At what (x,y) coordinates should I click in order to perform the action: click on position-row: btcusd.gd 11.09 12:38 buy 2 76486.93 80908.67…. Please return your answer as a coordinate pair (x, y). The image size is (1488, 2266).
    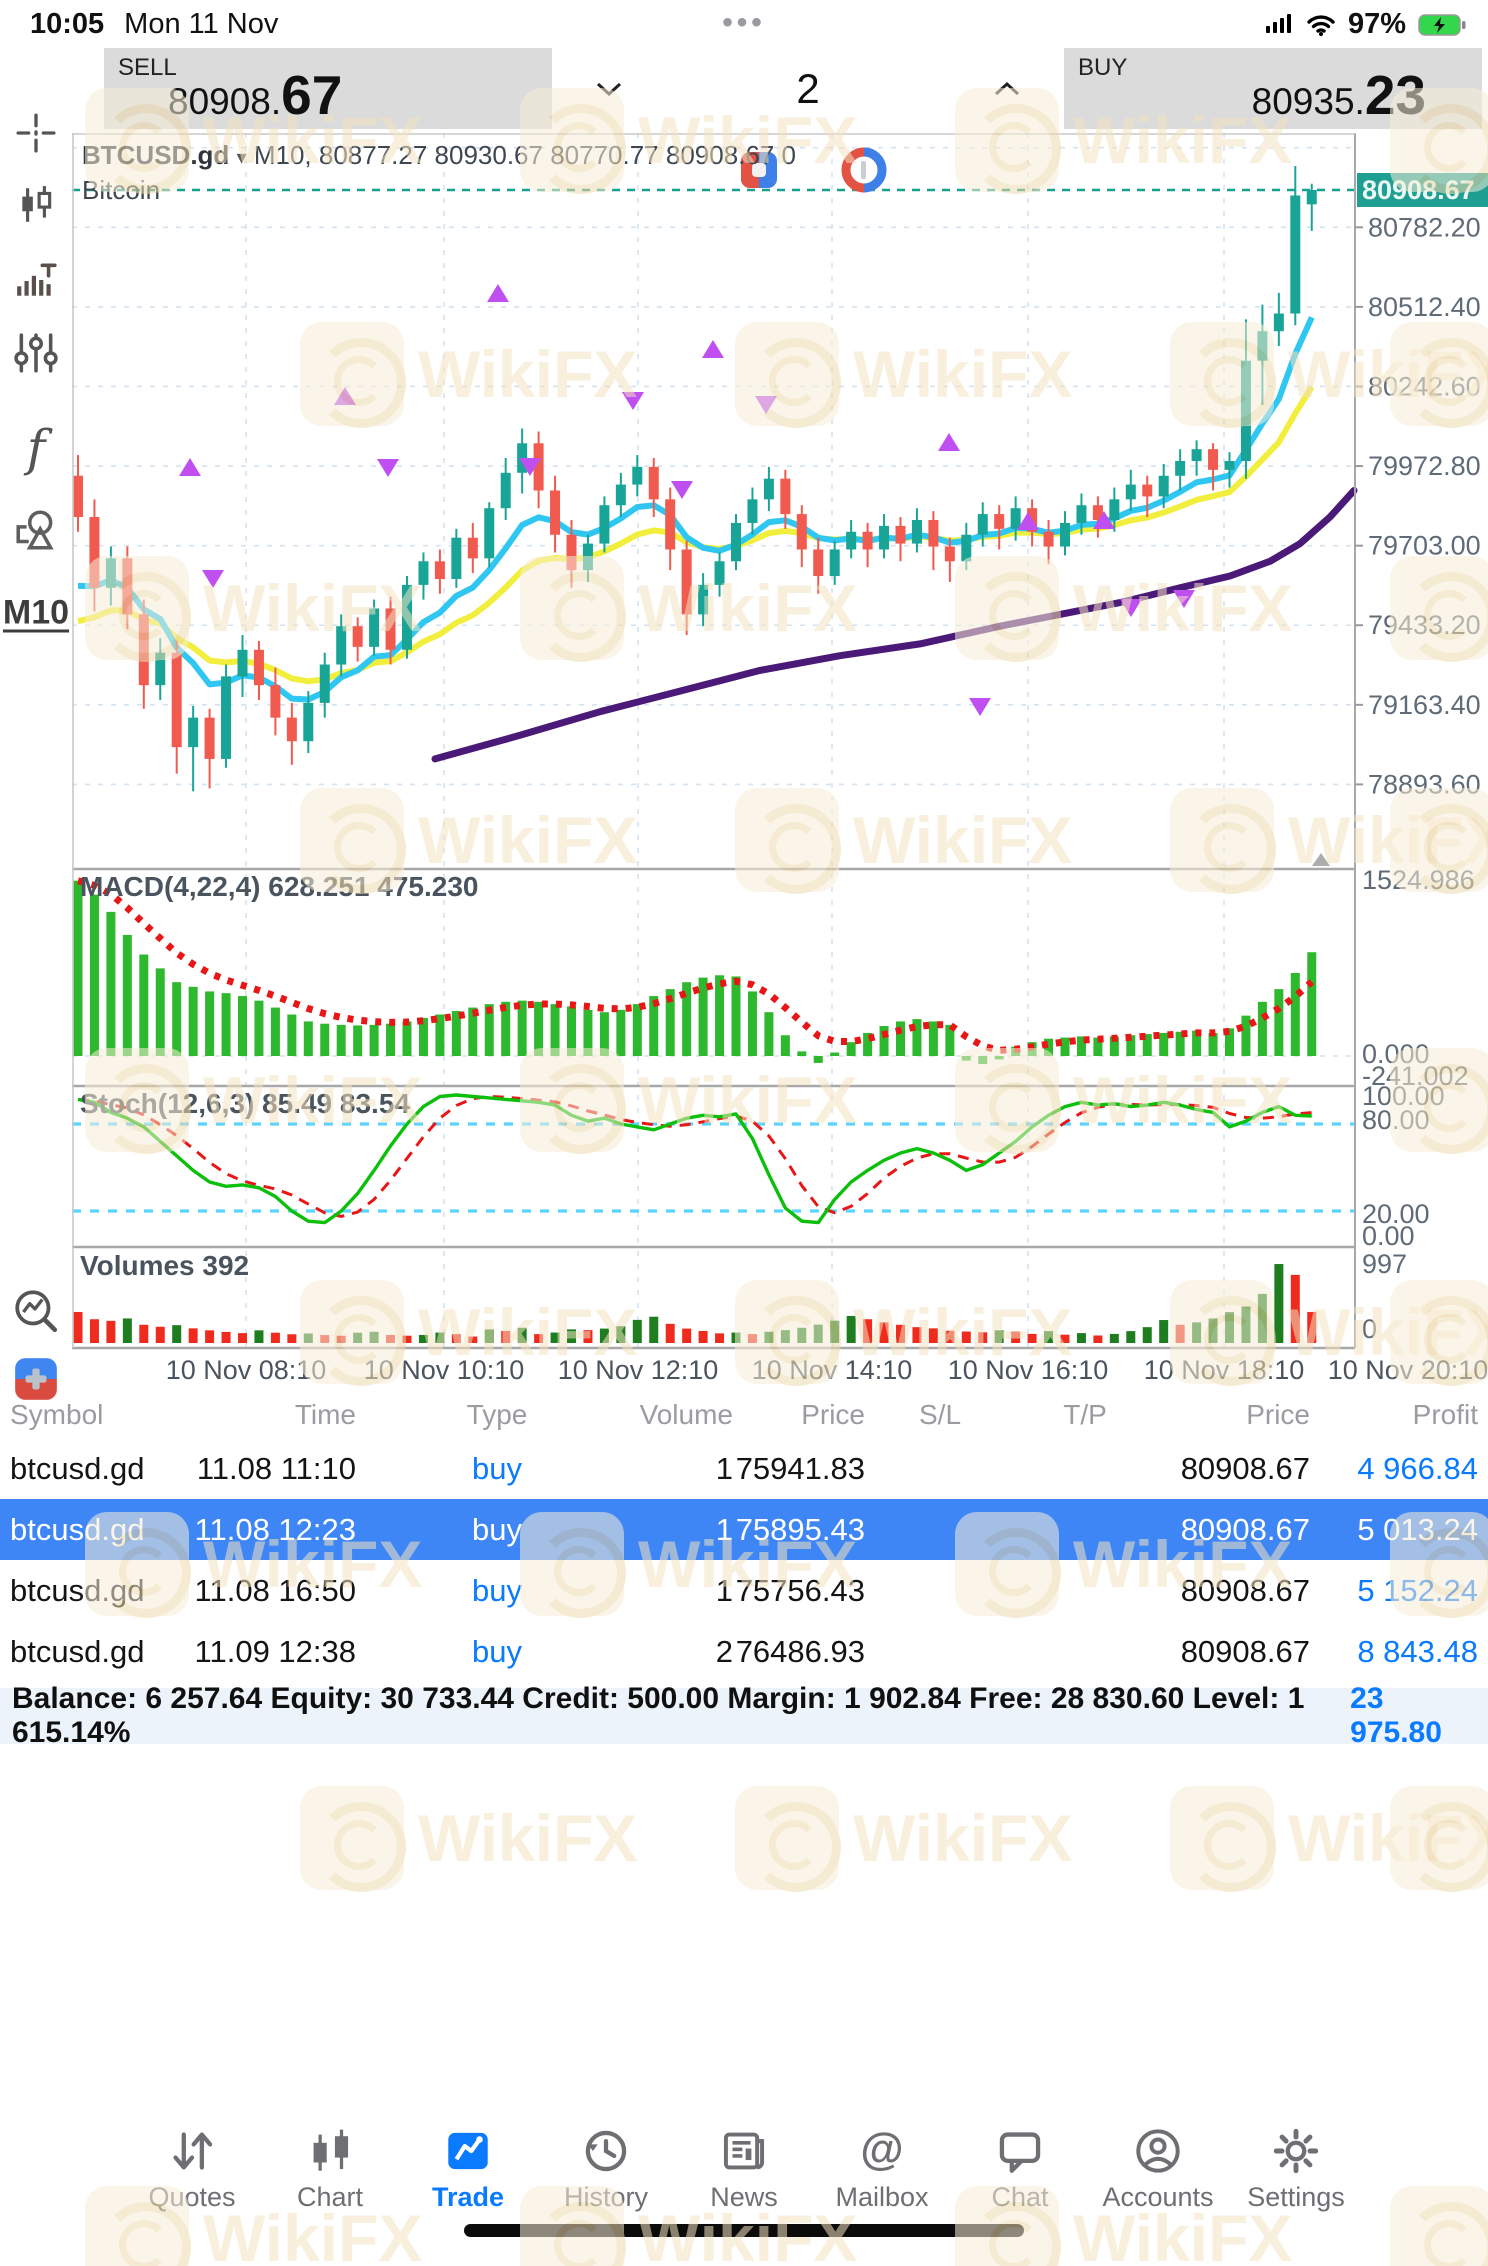
    Looking at the image, I should click on (744, 1651).